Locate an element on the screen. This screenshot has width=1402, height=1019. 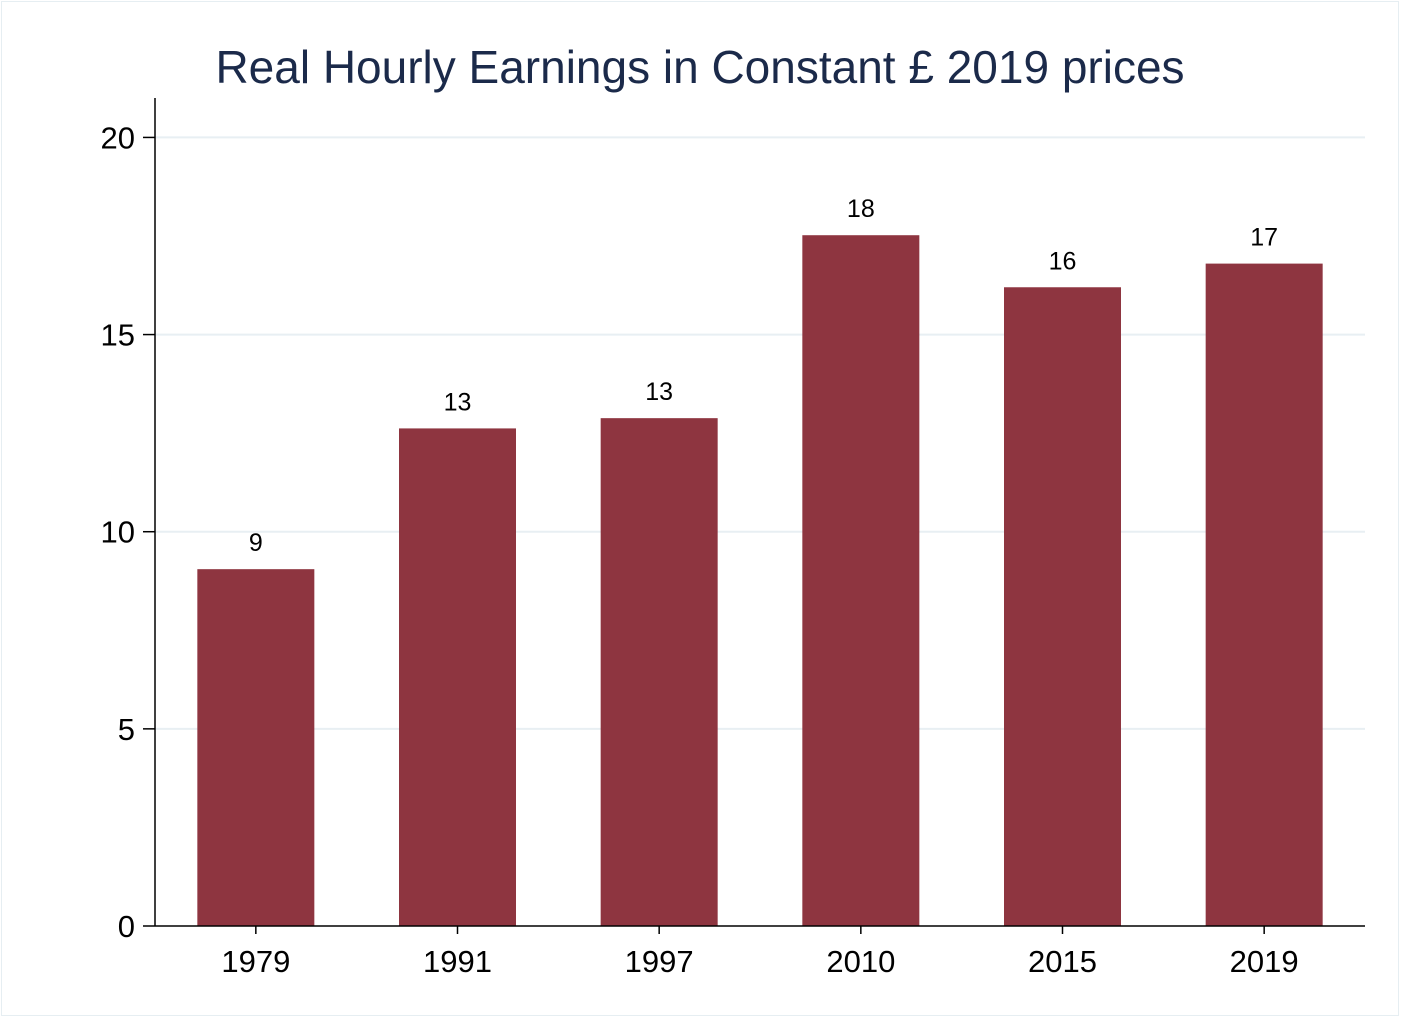
bar-1997 is located at coordinates (659, 672).